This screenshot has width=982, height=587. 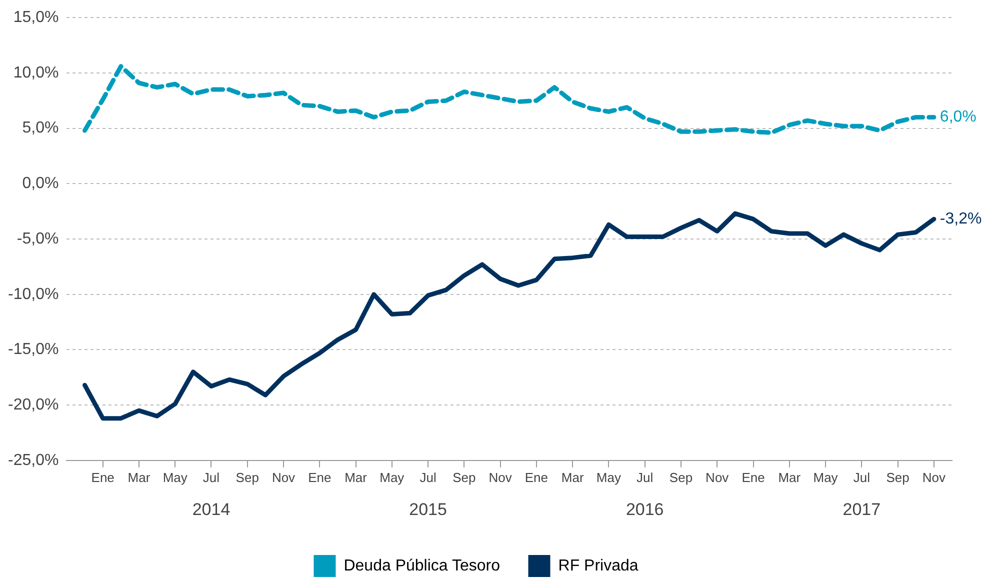 What do you see at coordinates (36, 73) in the screenshot?
I see `y-tick-label: 10,0%` at bounding box center [36, 73].